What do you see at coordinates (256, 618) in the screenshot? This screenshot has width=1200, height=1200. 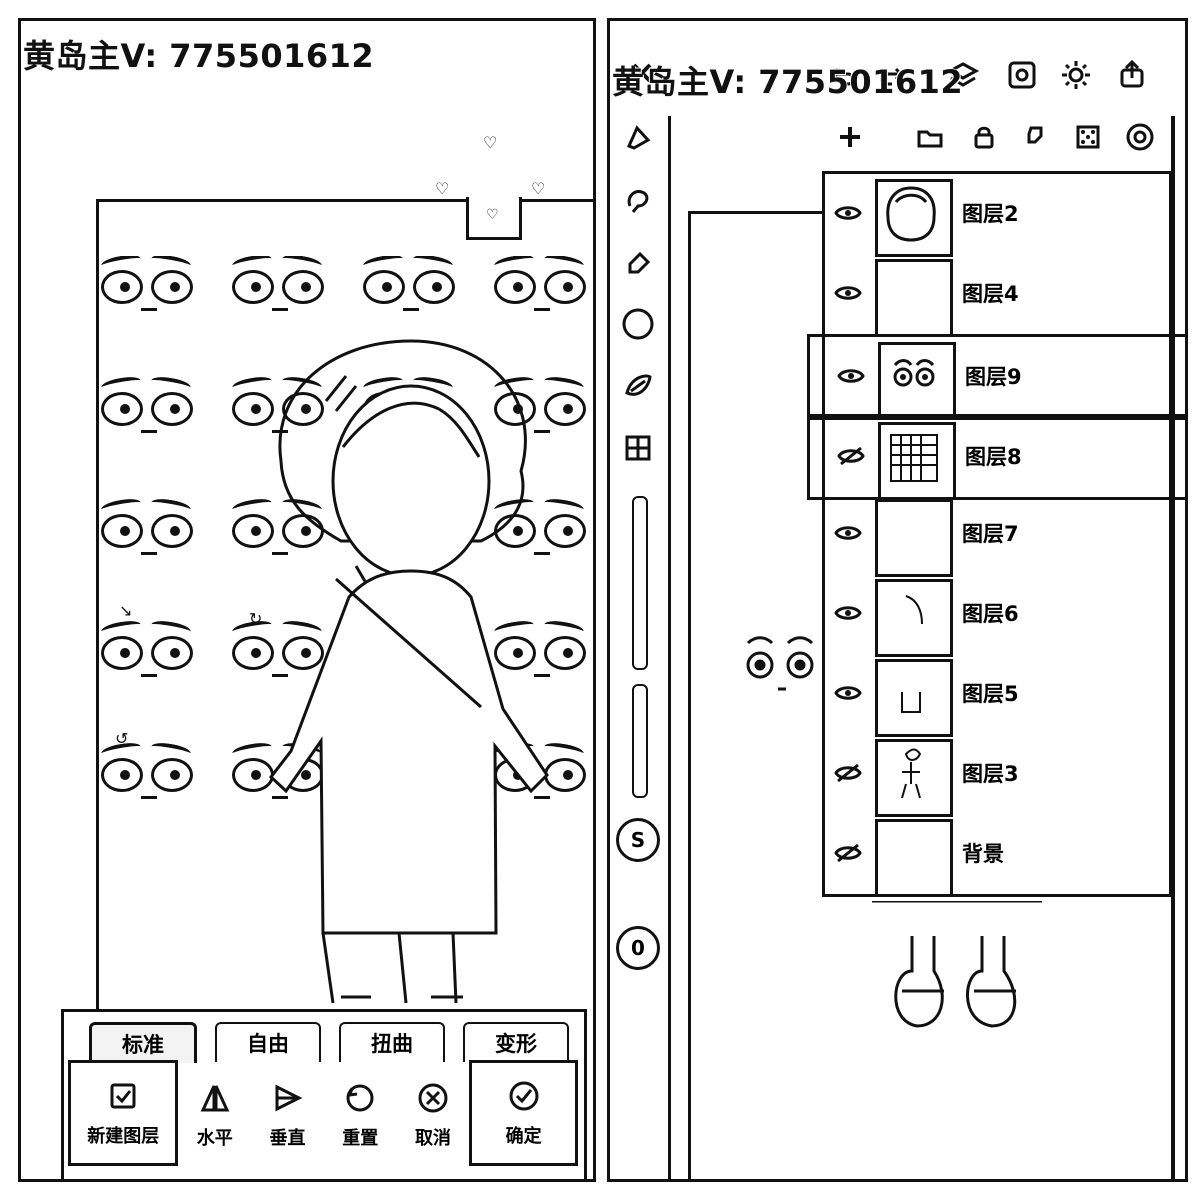 I see `rotate-handle-icon: ↻` at bounding box center [256, 618].